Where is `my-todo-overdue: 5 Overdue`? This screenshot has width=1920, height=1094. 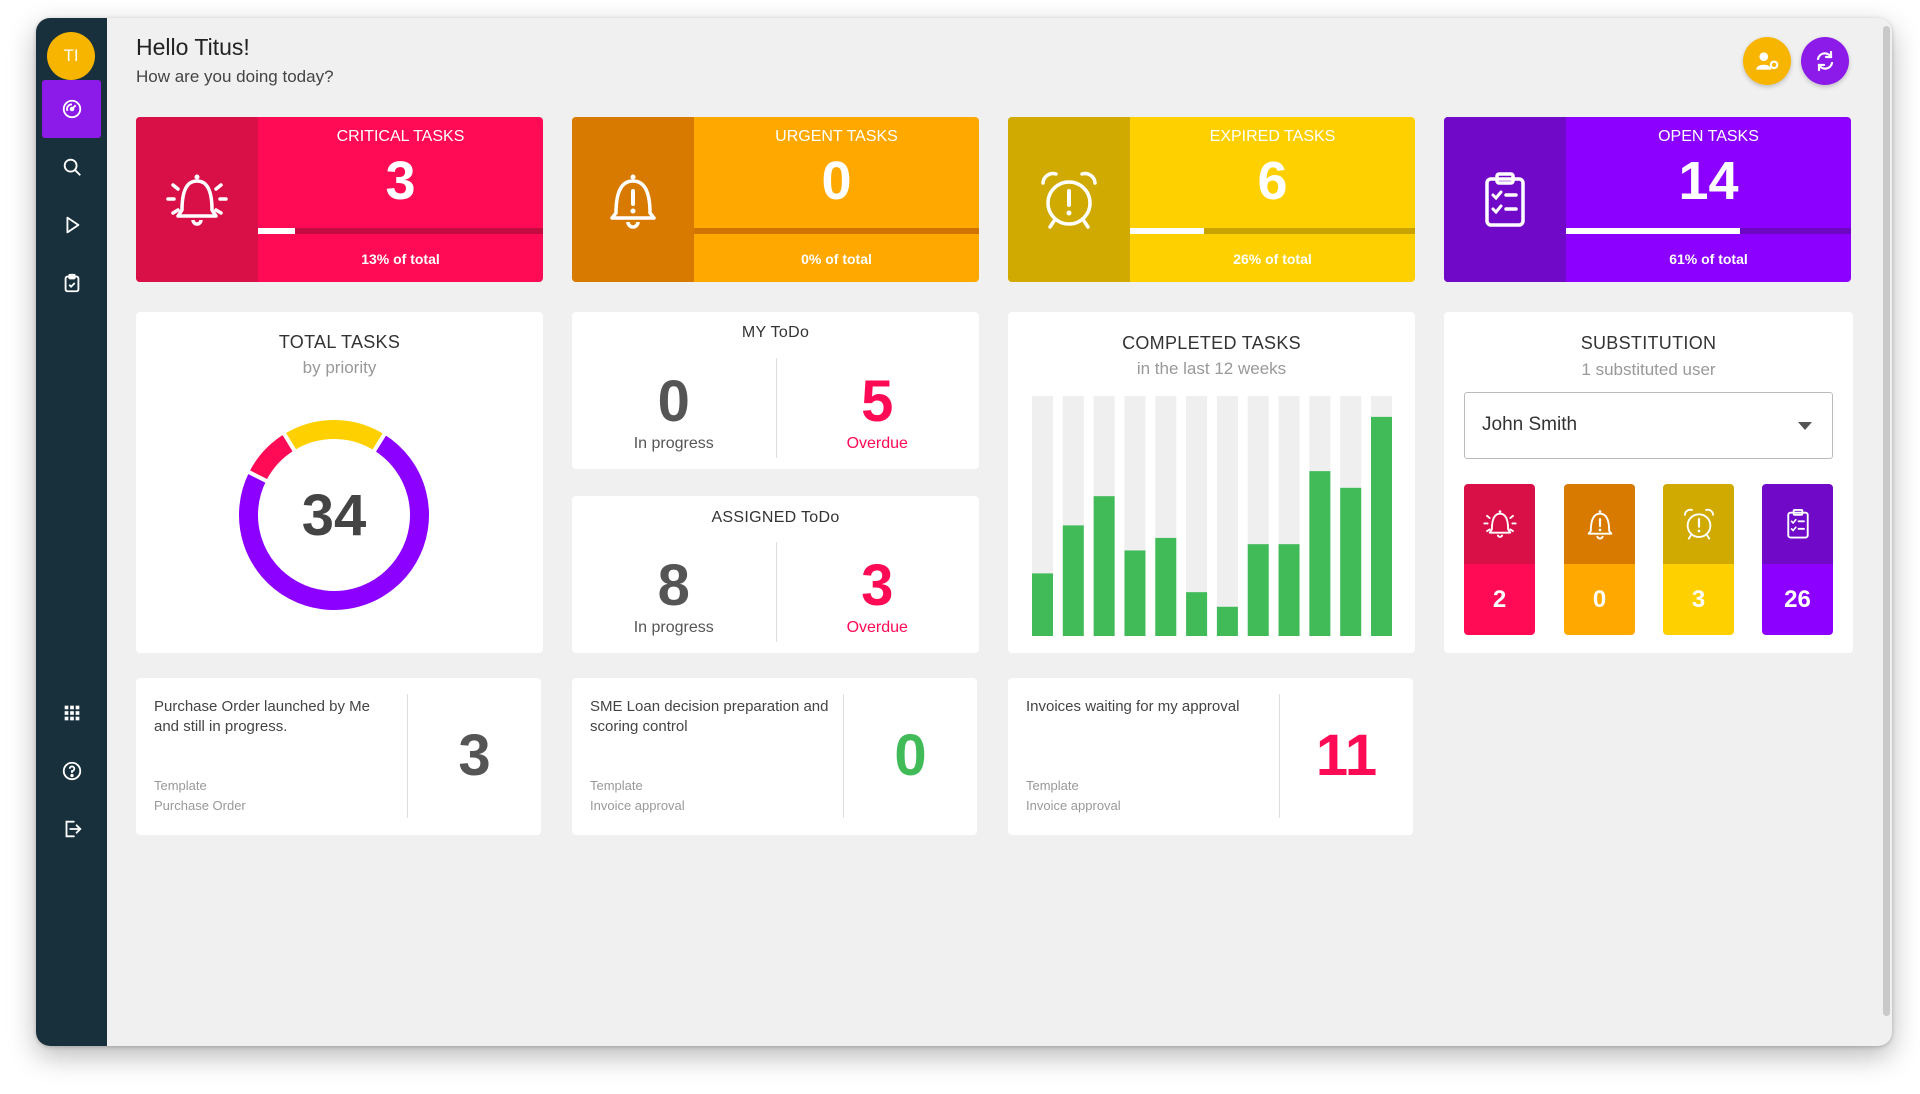
my-todo-overdue: 5 Overdue is located at coordinates (878, 390).